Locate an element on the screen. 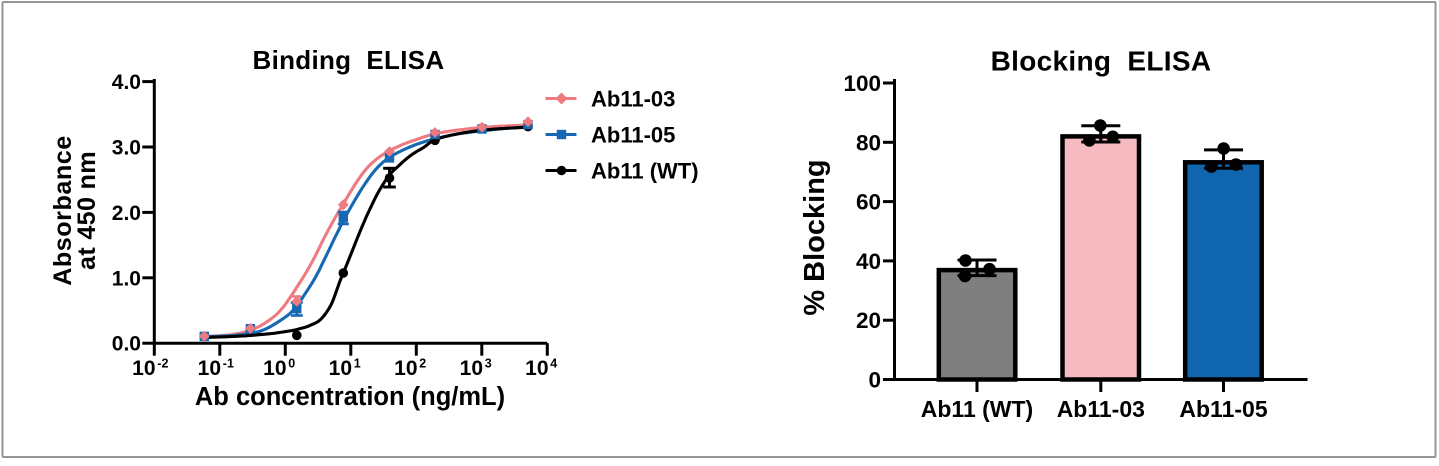 The width and height of the screenshot is (1439, 466). svg-text: 2.0 is located at coordinates (126, 213).